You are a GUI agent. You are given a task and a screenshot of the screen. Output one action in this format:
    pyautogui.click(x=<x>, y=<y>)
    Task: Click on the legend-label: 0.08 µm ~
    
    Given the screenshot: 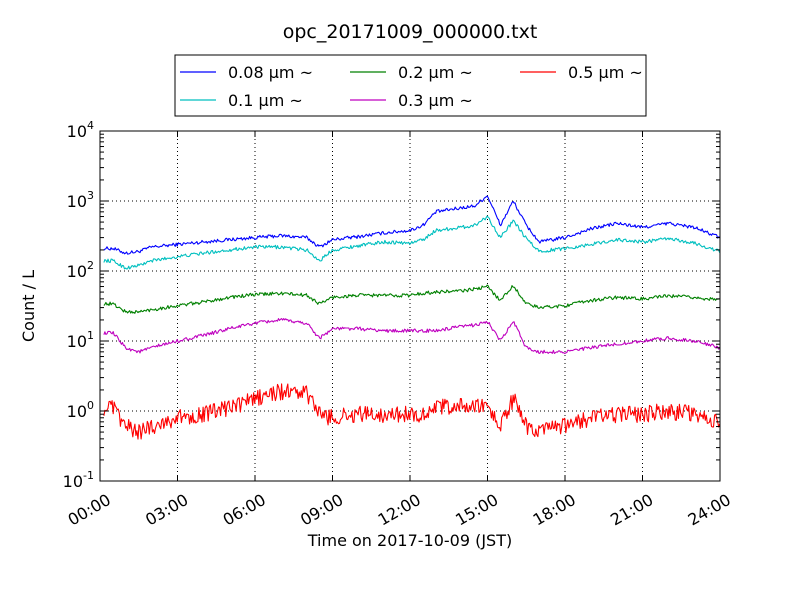 What is the action you would take?
    pyautogui.click(x=270, y=72)
    